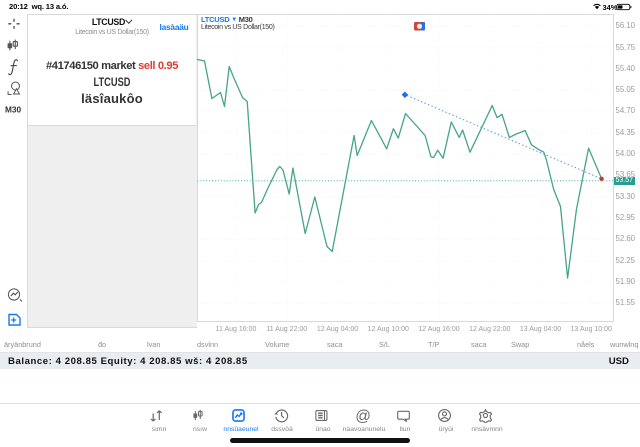 The width and height of the screenshot is (640, 447). What do you see at coordinates (13, 110) in the screenshot?
I see `svg-text: M30` at bounding box center [13, 110].